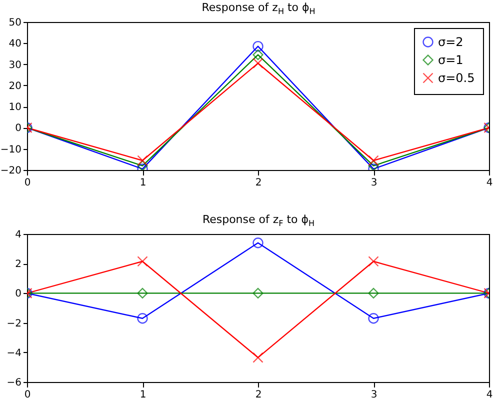 The image size is (497, 418). Describe the element at coordinates (14, 324) in the screenshot. I see `y-tick-label: −2` at that location.